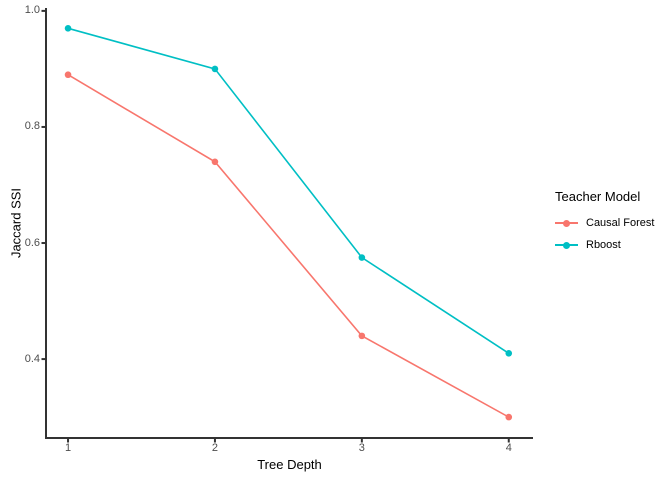  Describe the element at coordinates (16, 223) in the screenshot. I see `y-axis-title: Jaccard SSI` at that location.